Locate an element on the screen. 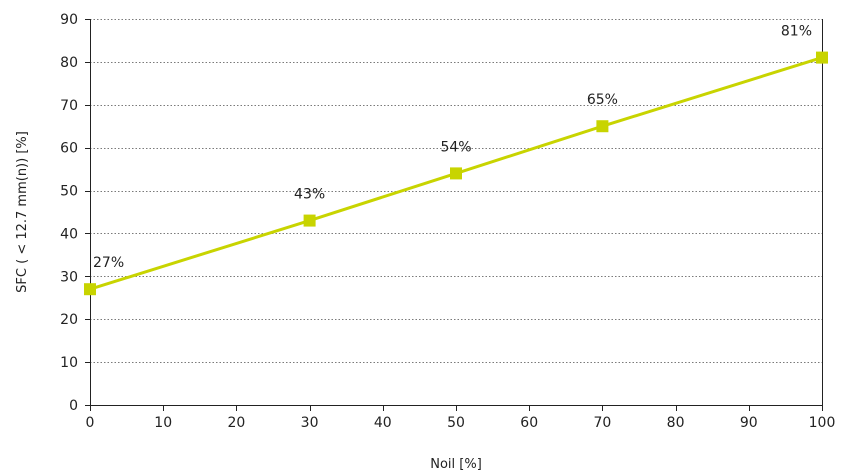  x-tick-label-80: 80 is located at coordinates (676, 423).